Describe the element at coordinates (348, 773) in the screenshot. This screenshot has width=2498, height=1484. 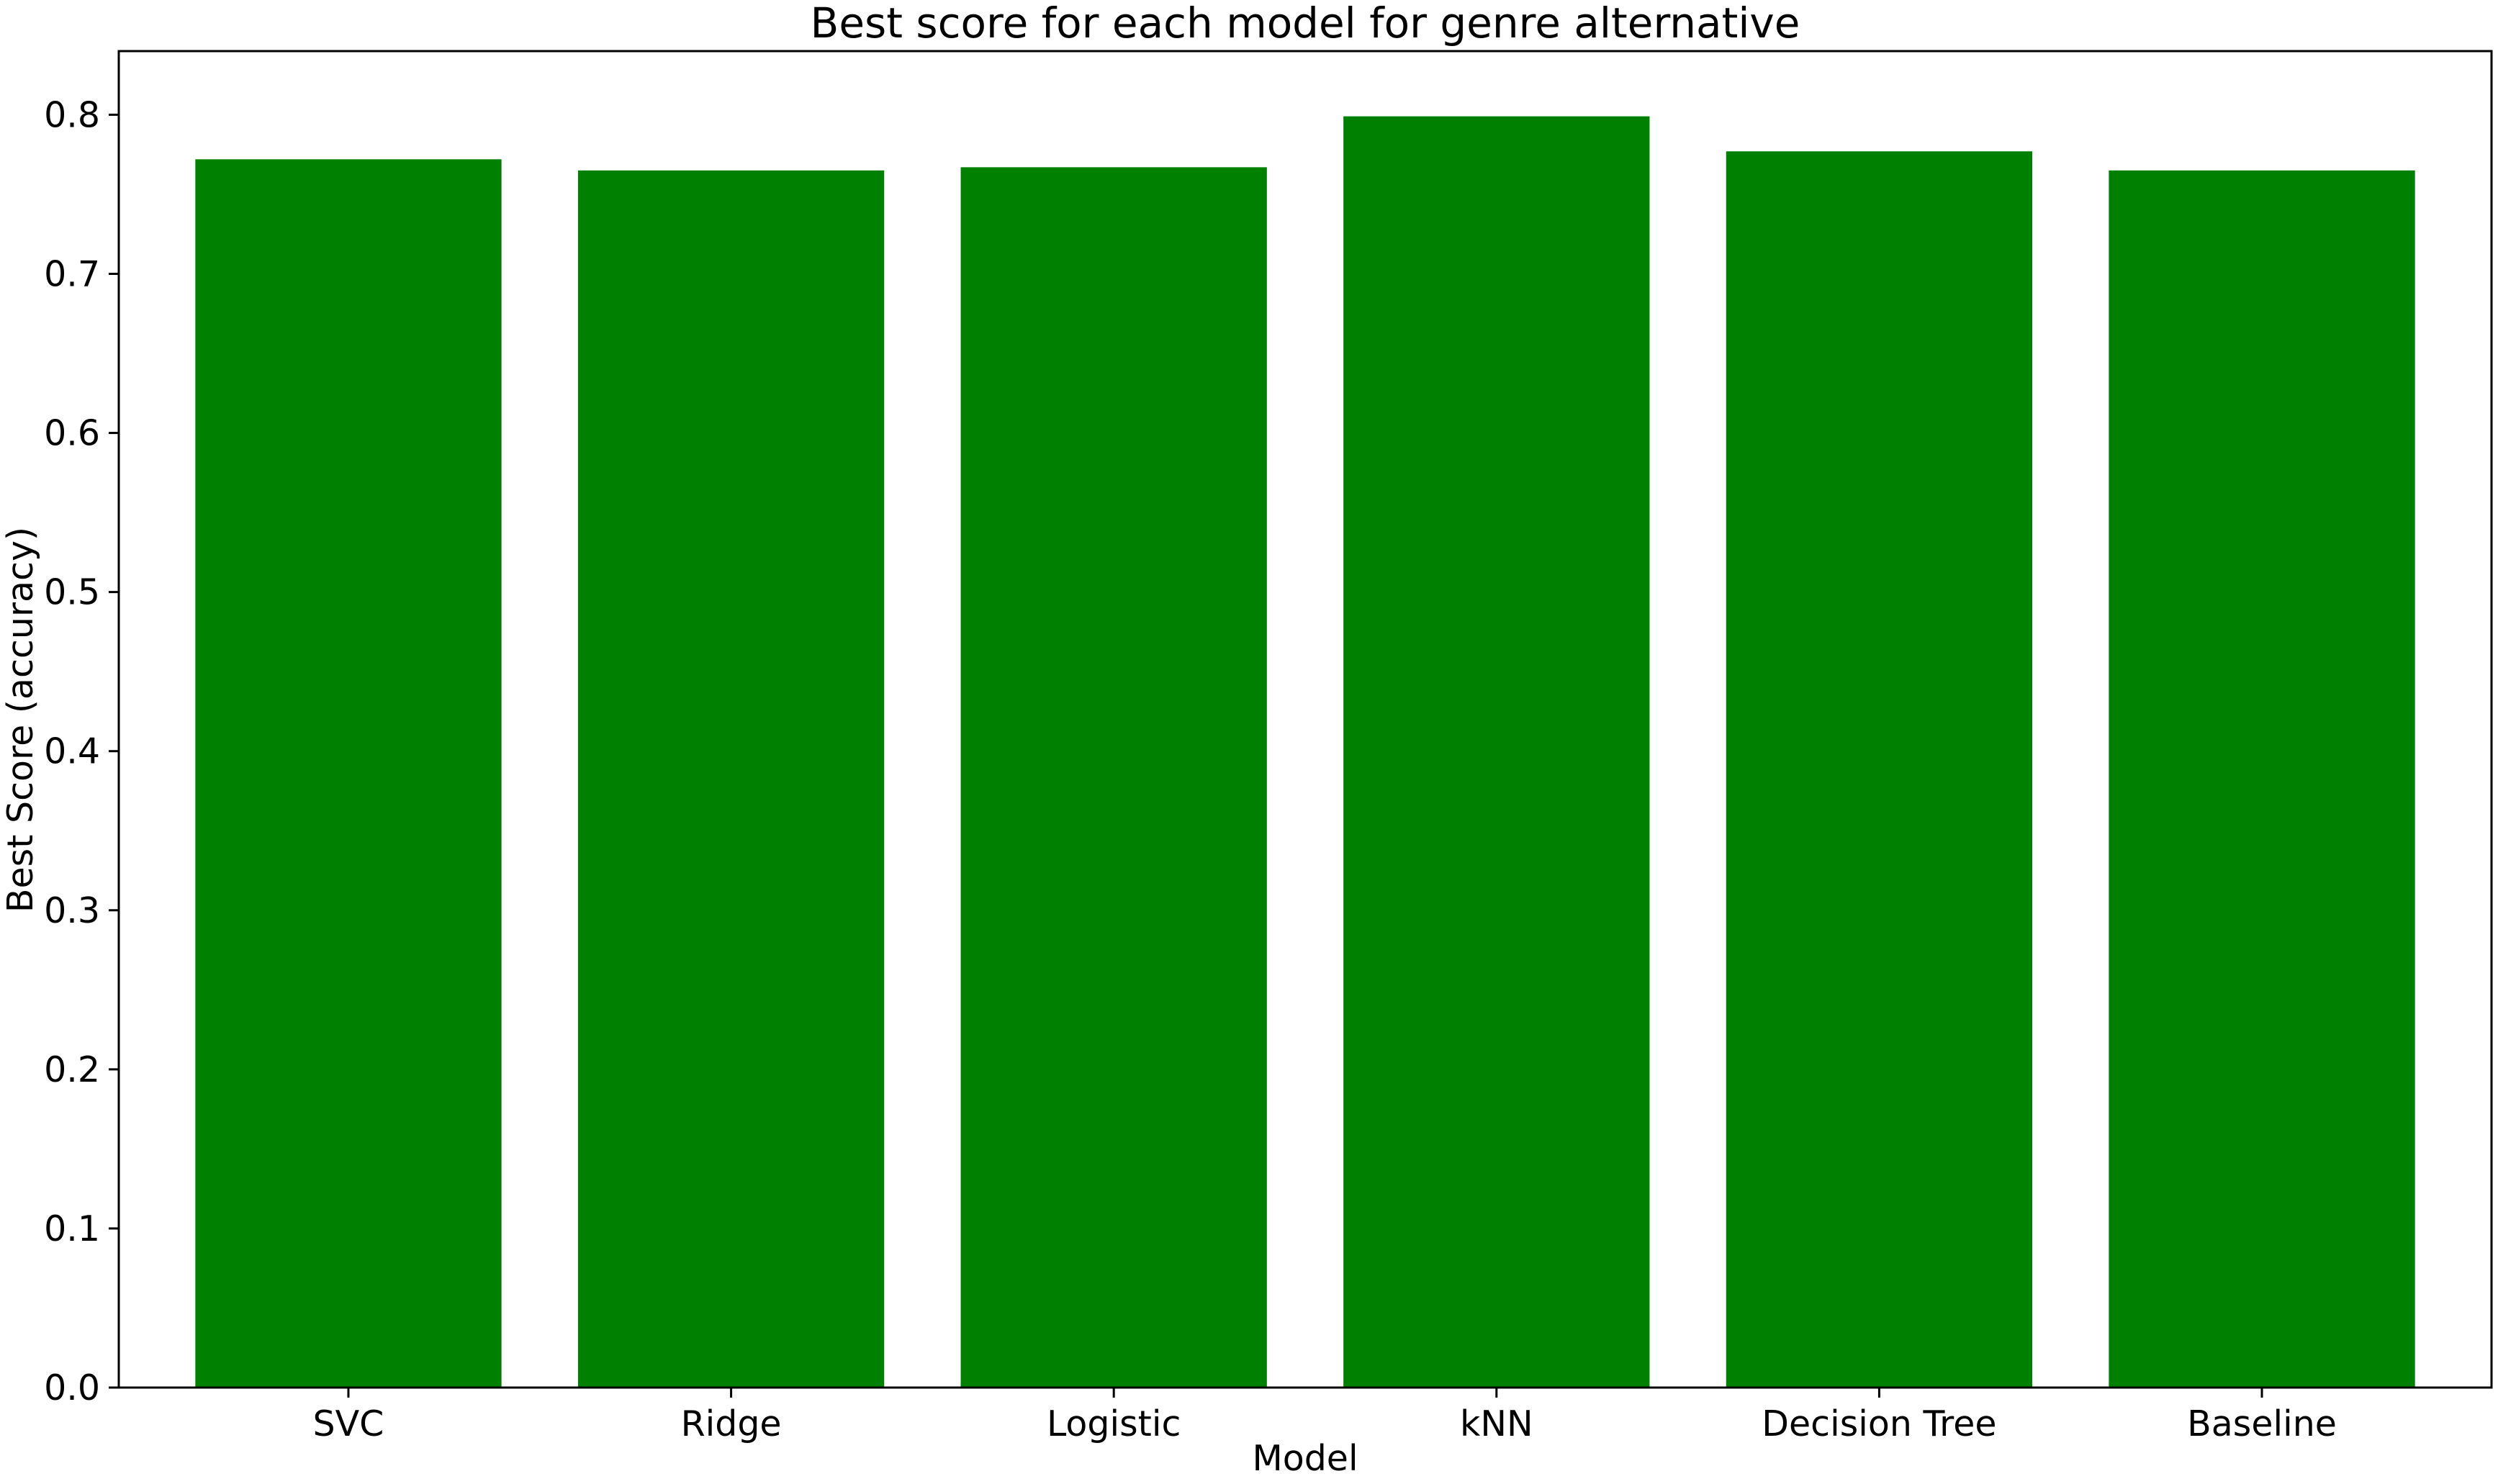
I see `bar-svc` at that location.